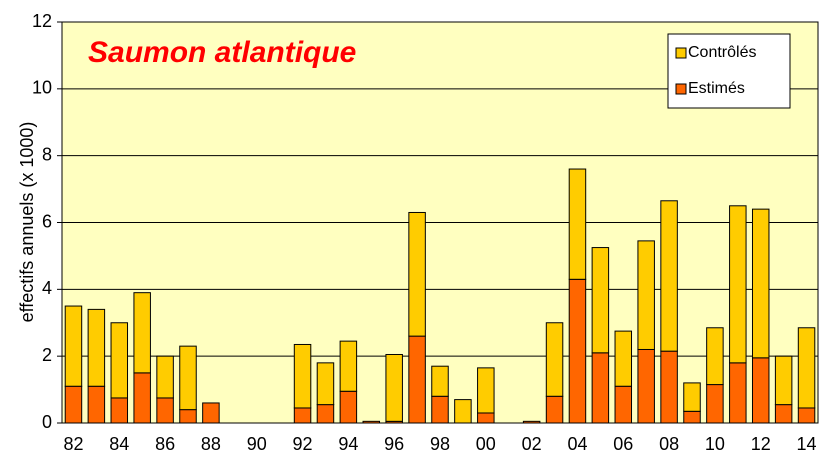 The width and height of the screenshot is (826, 460). I want to click on x-tick-label: 04, so click(577, 444).